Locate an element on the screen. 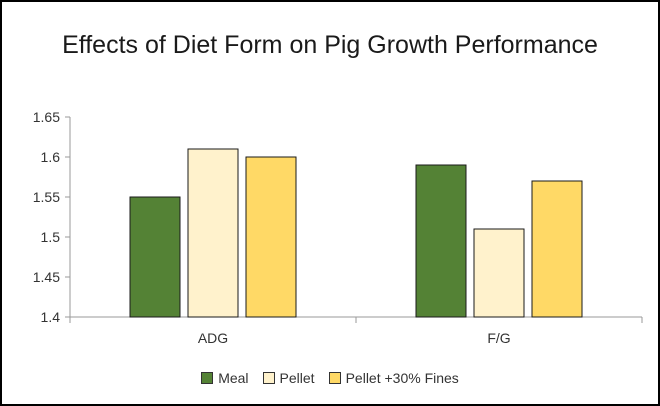 Image resolution: width=660 pixels, height=406 pixels. legend: Meal Pellet Pellet +30% Fines is located at coordinates (330, 378).